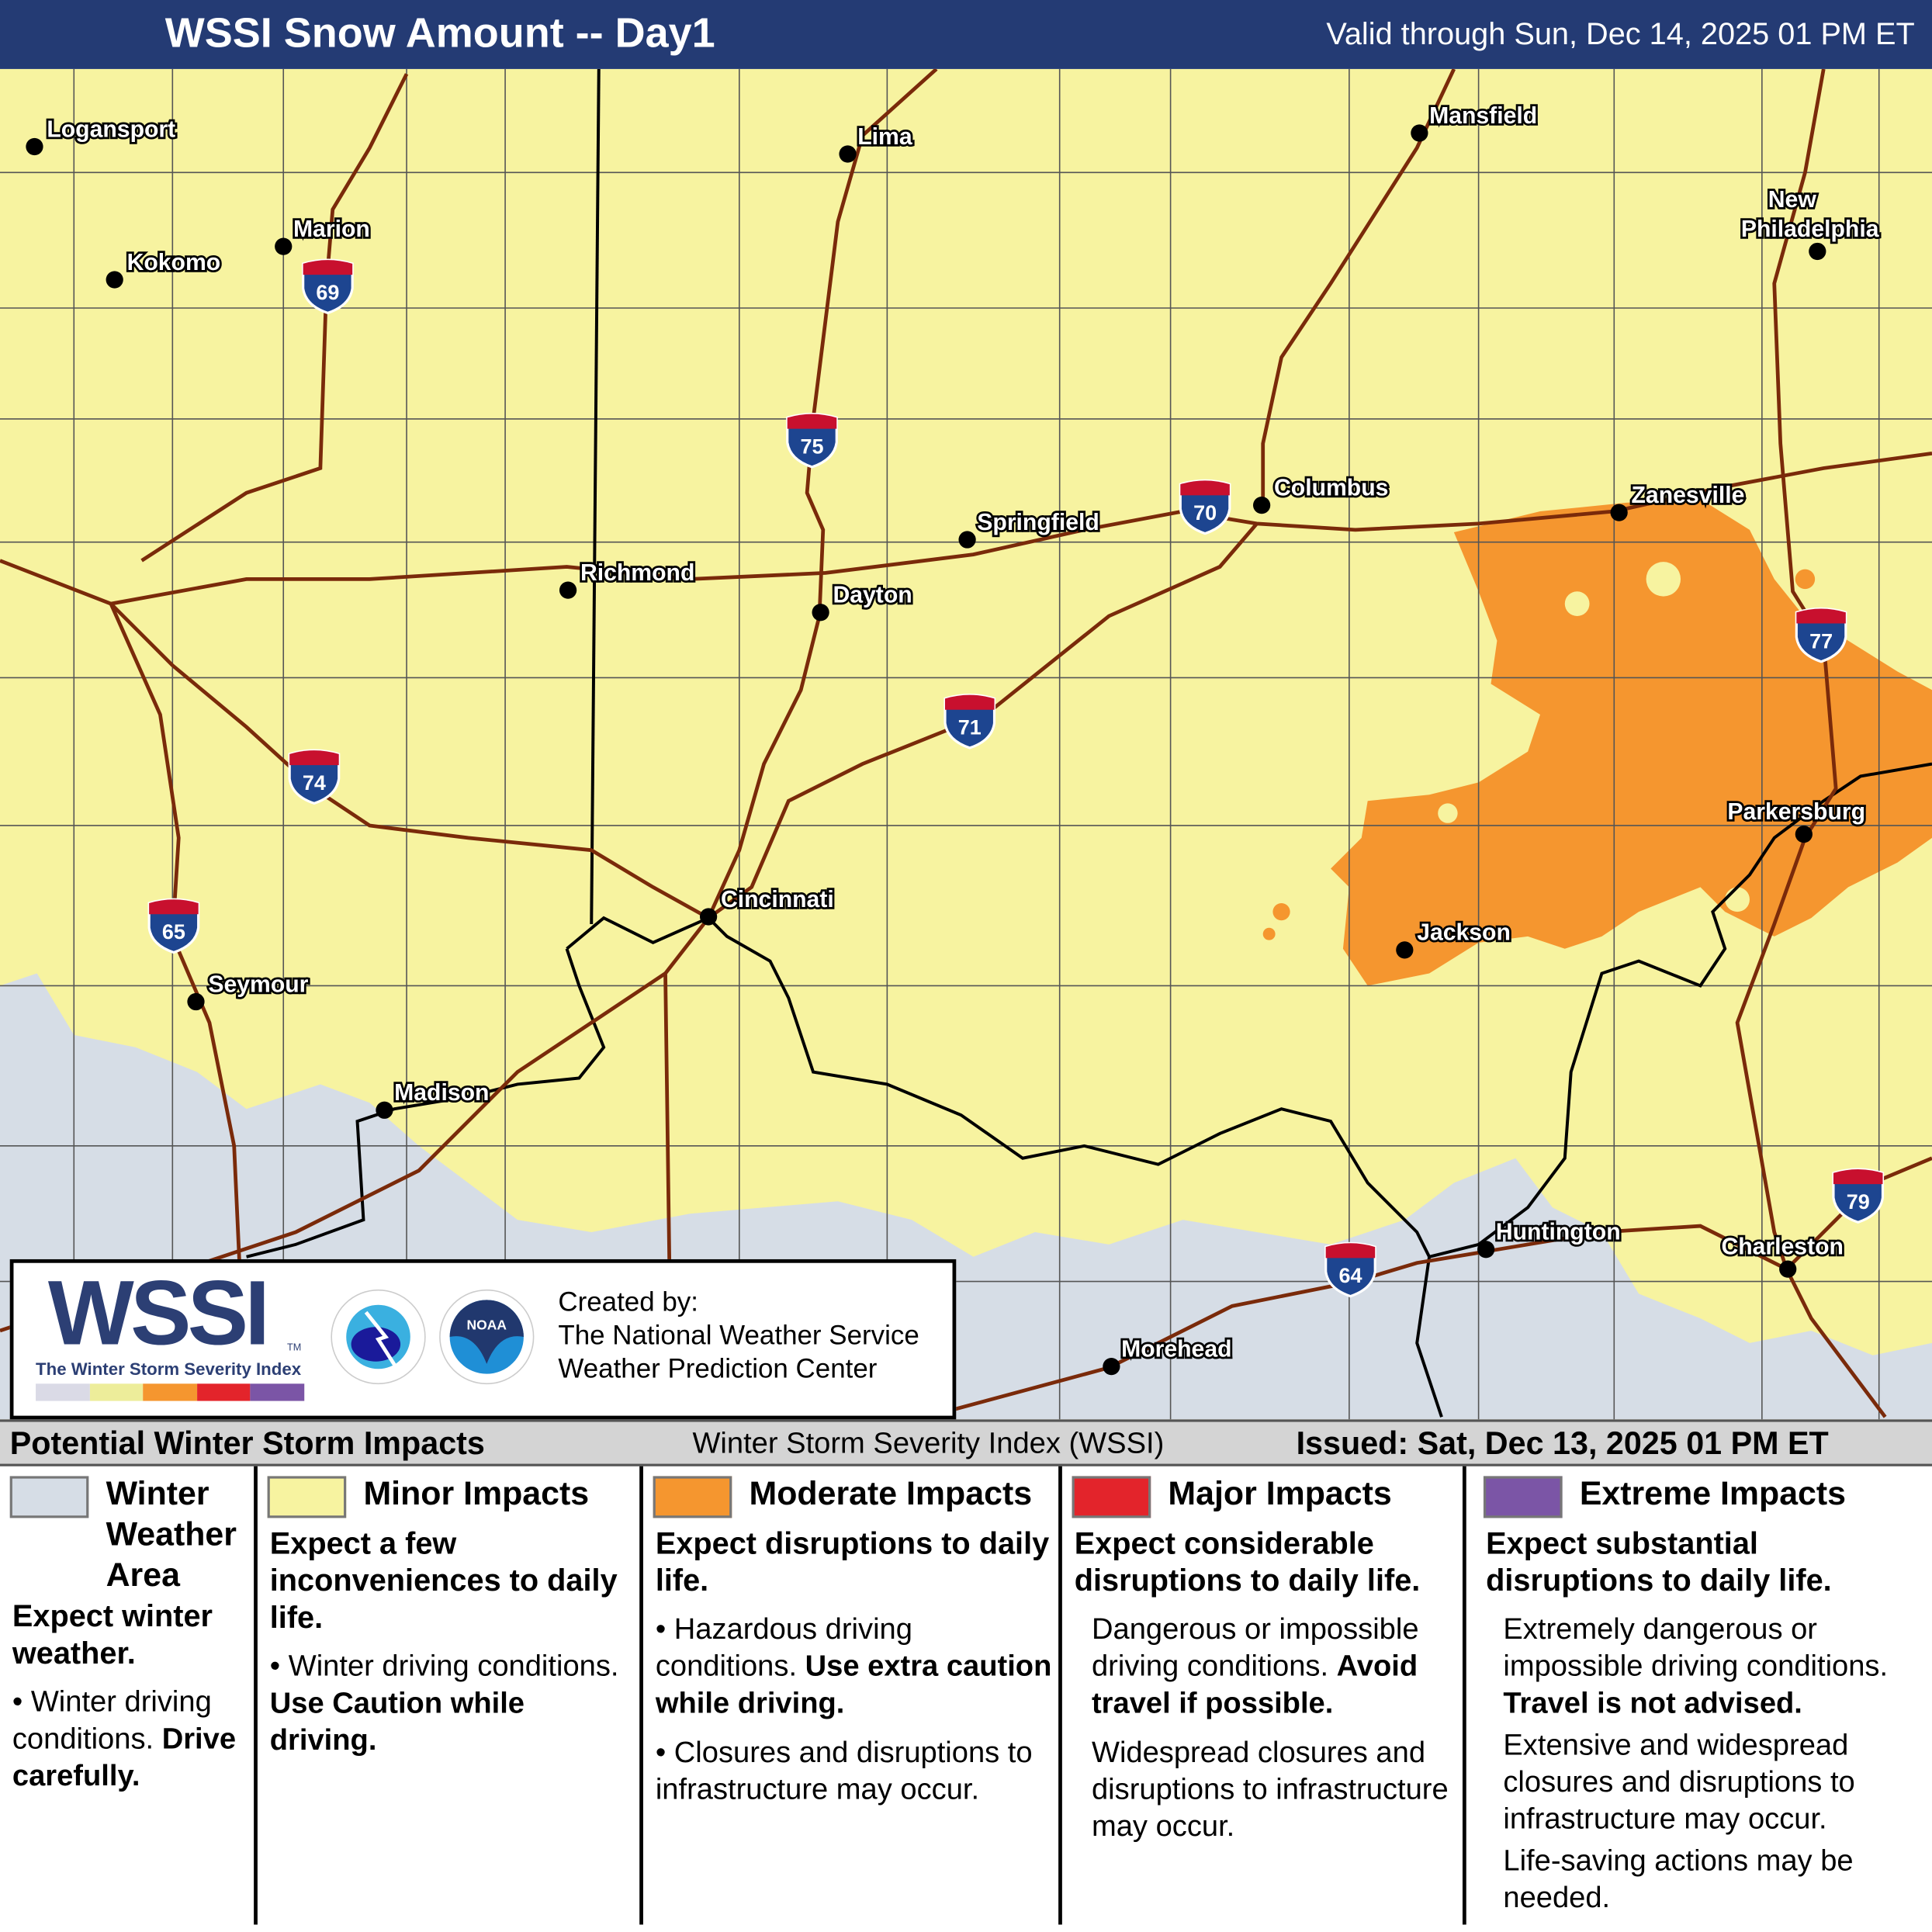  I want to click on city-label: New, so click(1792, 200).